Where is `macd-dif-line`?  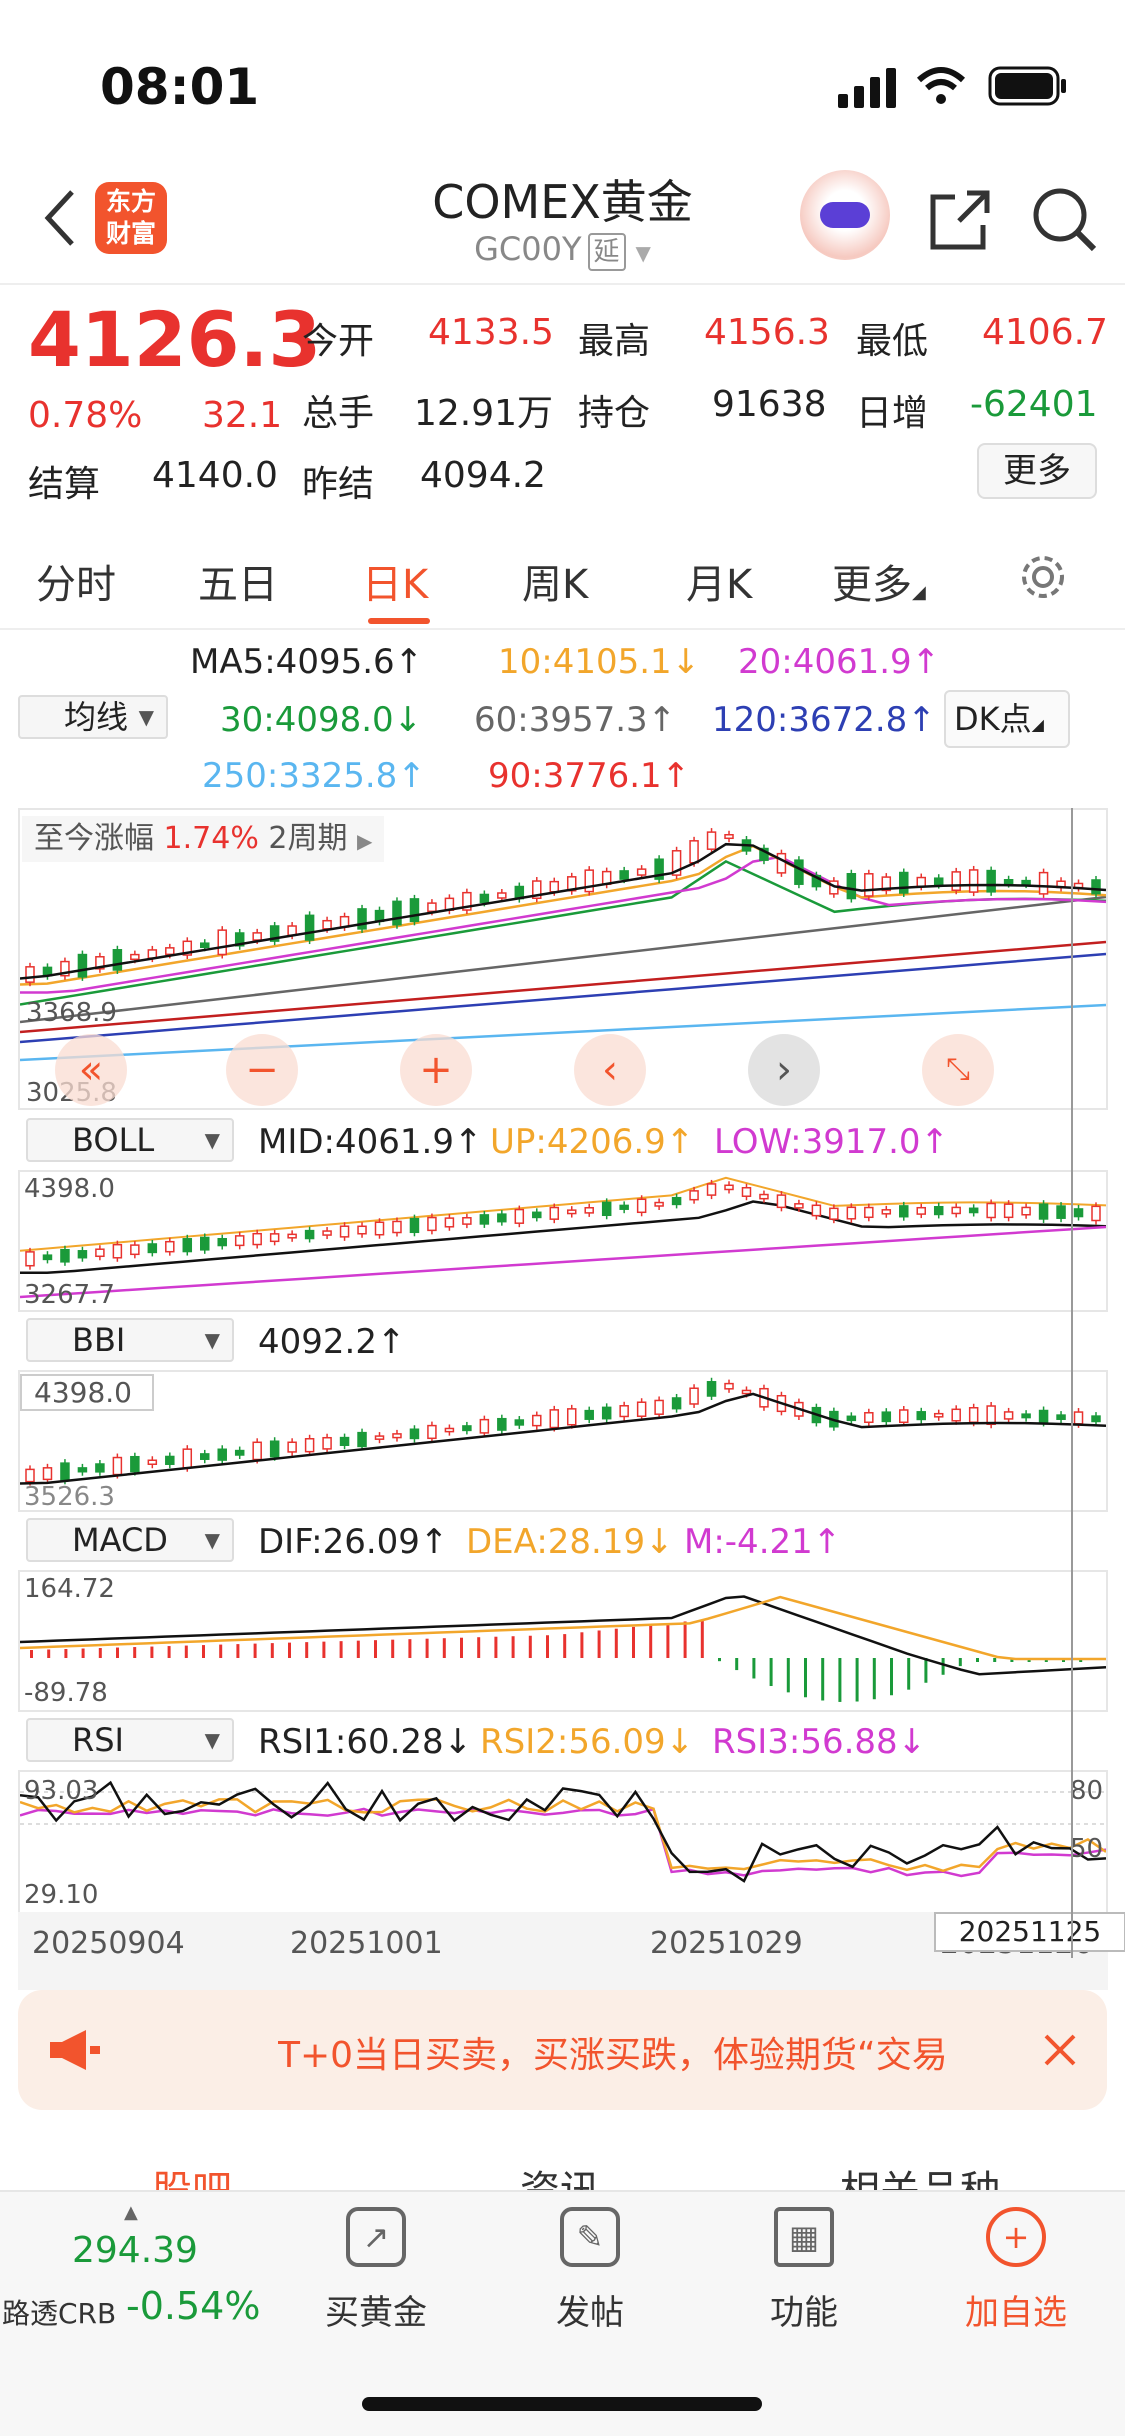 macd-dif-line is located at coordinates (563, 1635).